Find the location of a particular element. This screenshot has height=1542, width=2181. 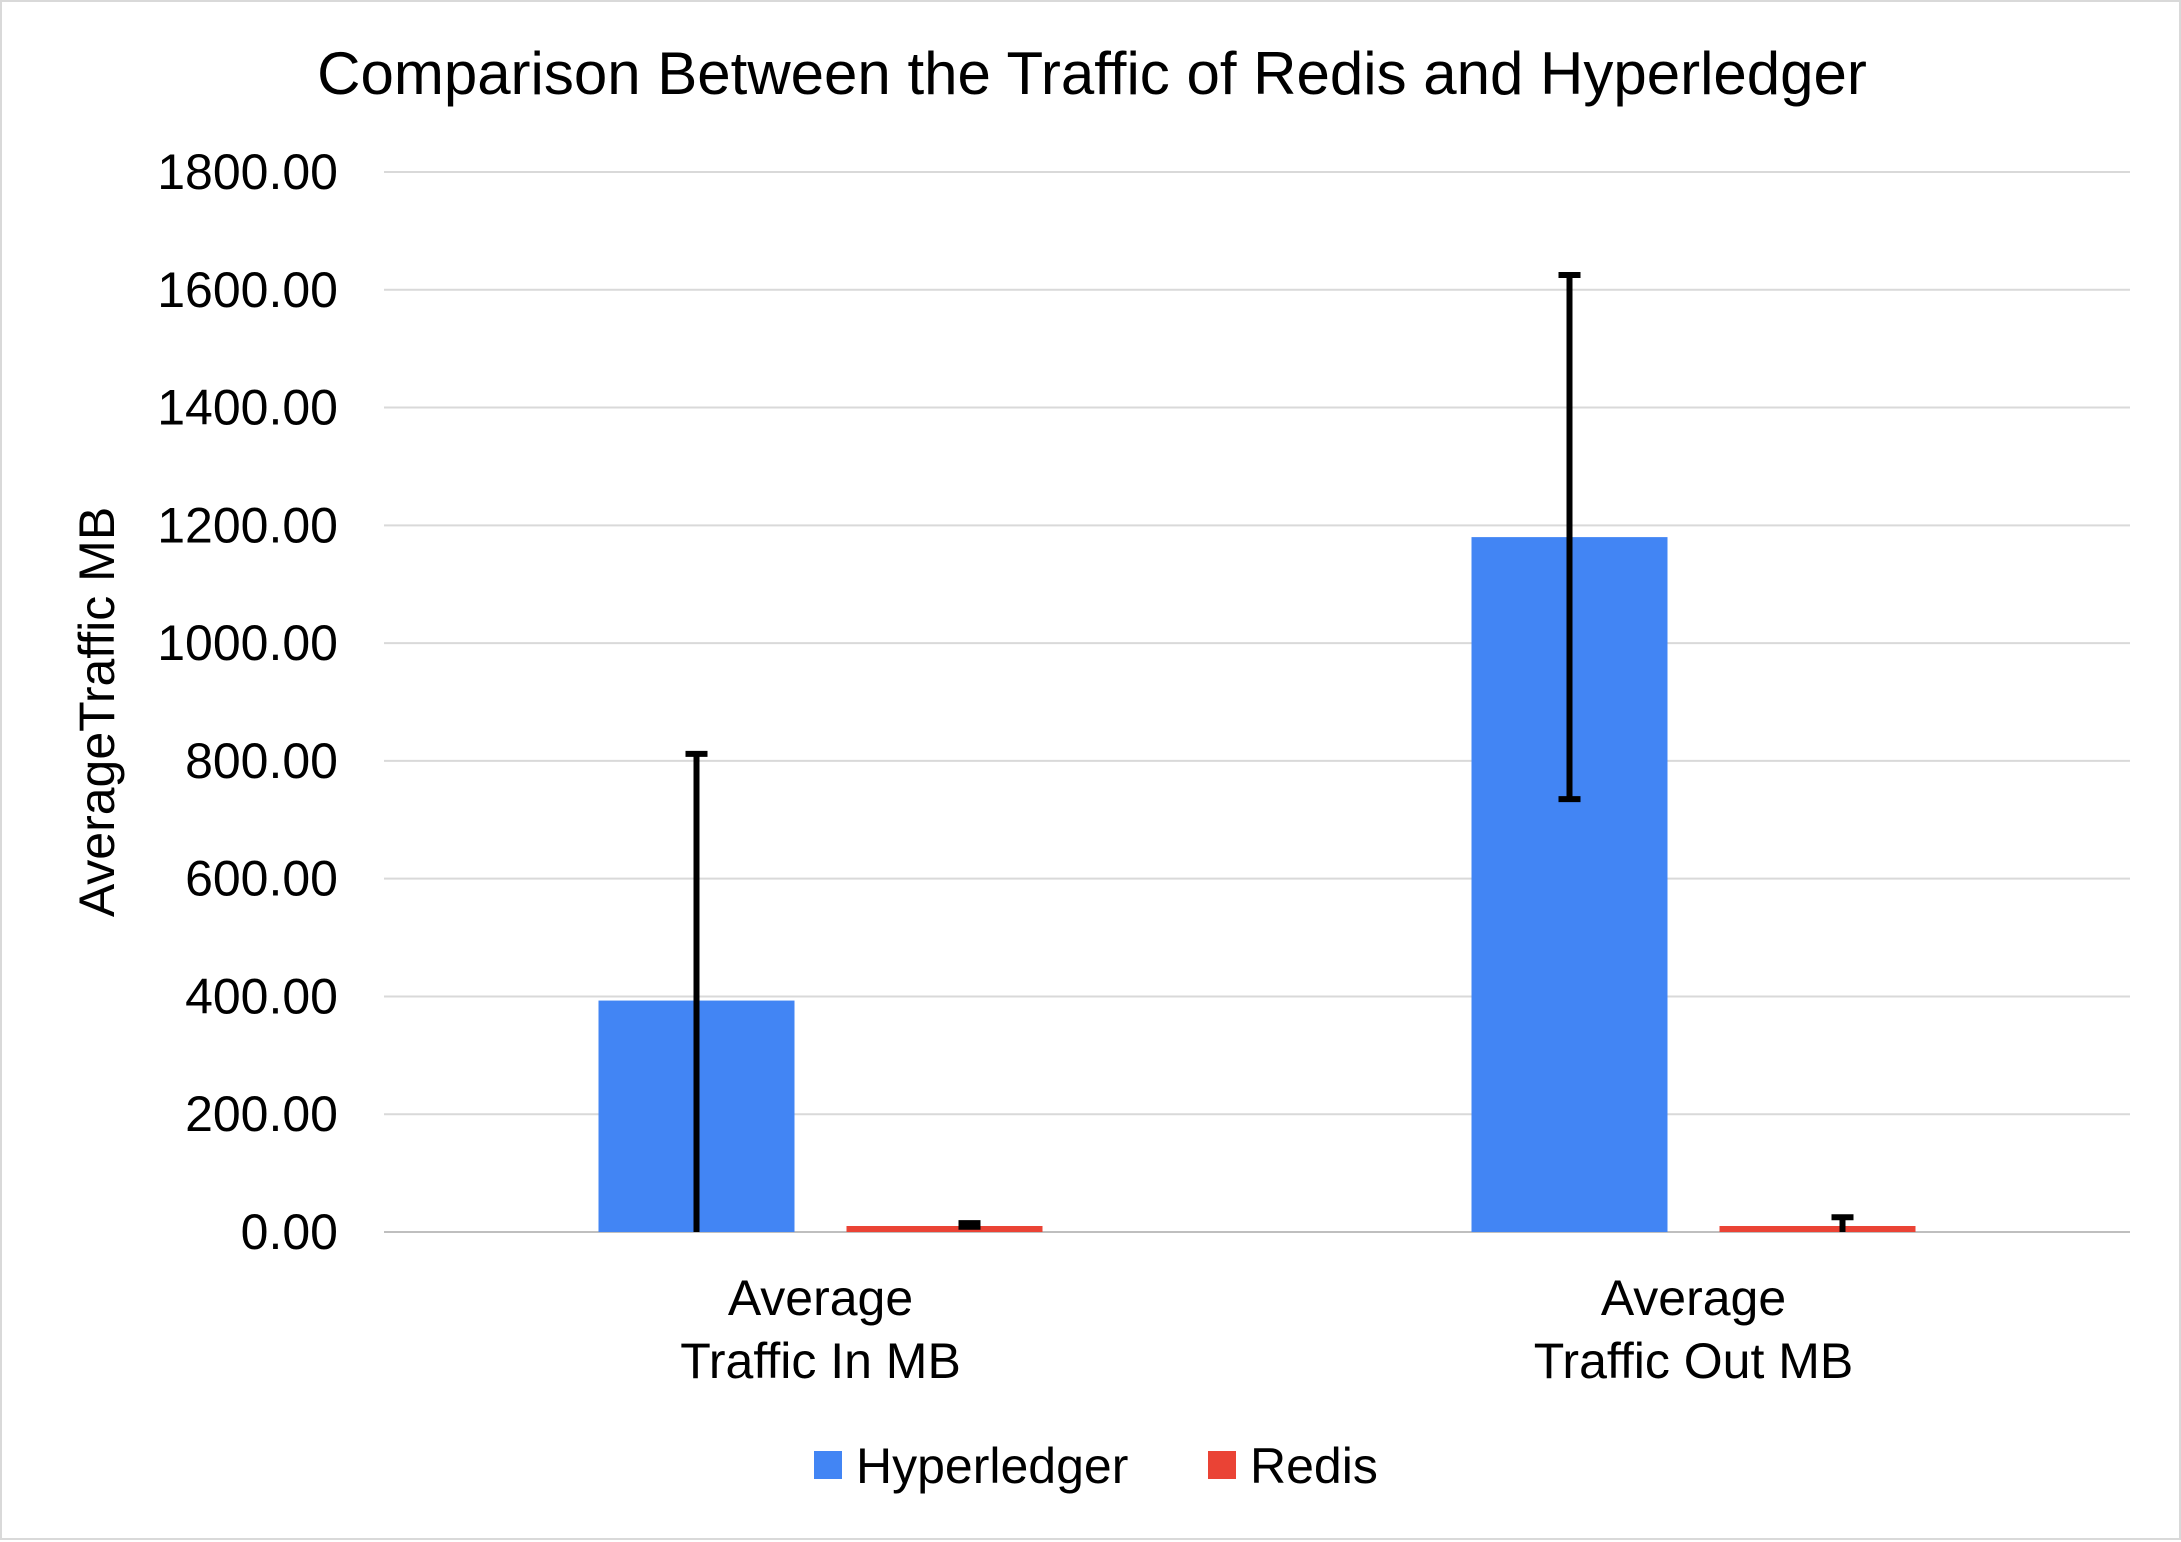

x-category-label: Traffic In MB is located at coordinates (820, 1361).